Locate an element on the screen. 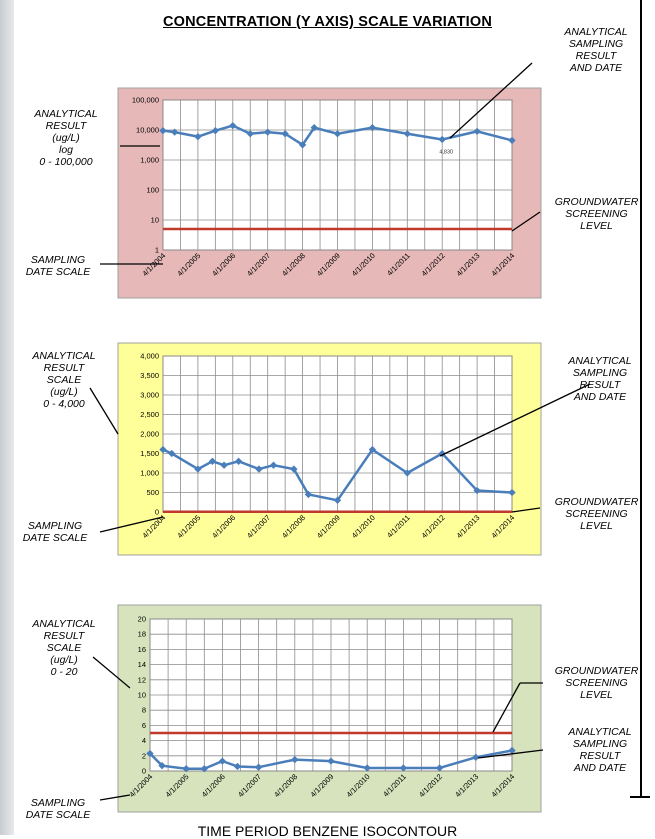 This screenshot has width=655, height=839. chart2-y-tick-label: 500 is located at coordinates (152, 492).